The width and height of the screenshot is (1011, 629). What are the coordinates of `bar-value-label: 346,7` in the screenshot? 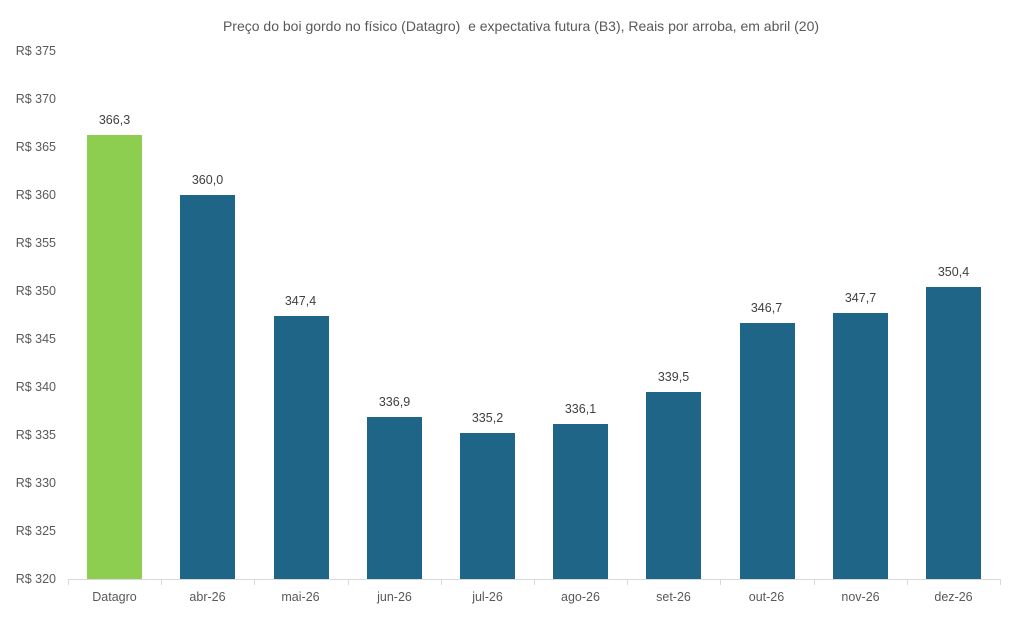 It's located at (766, 308).